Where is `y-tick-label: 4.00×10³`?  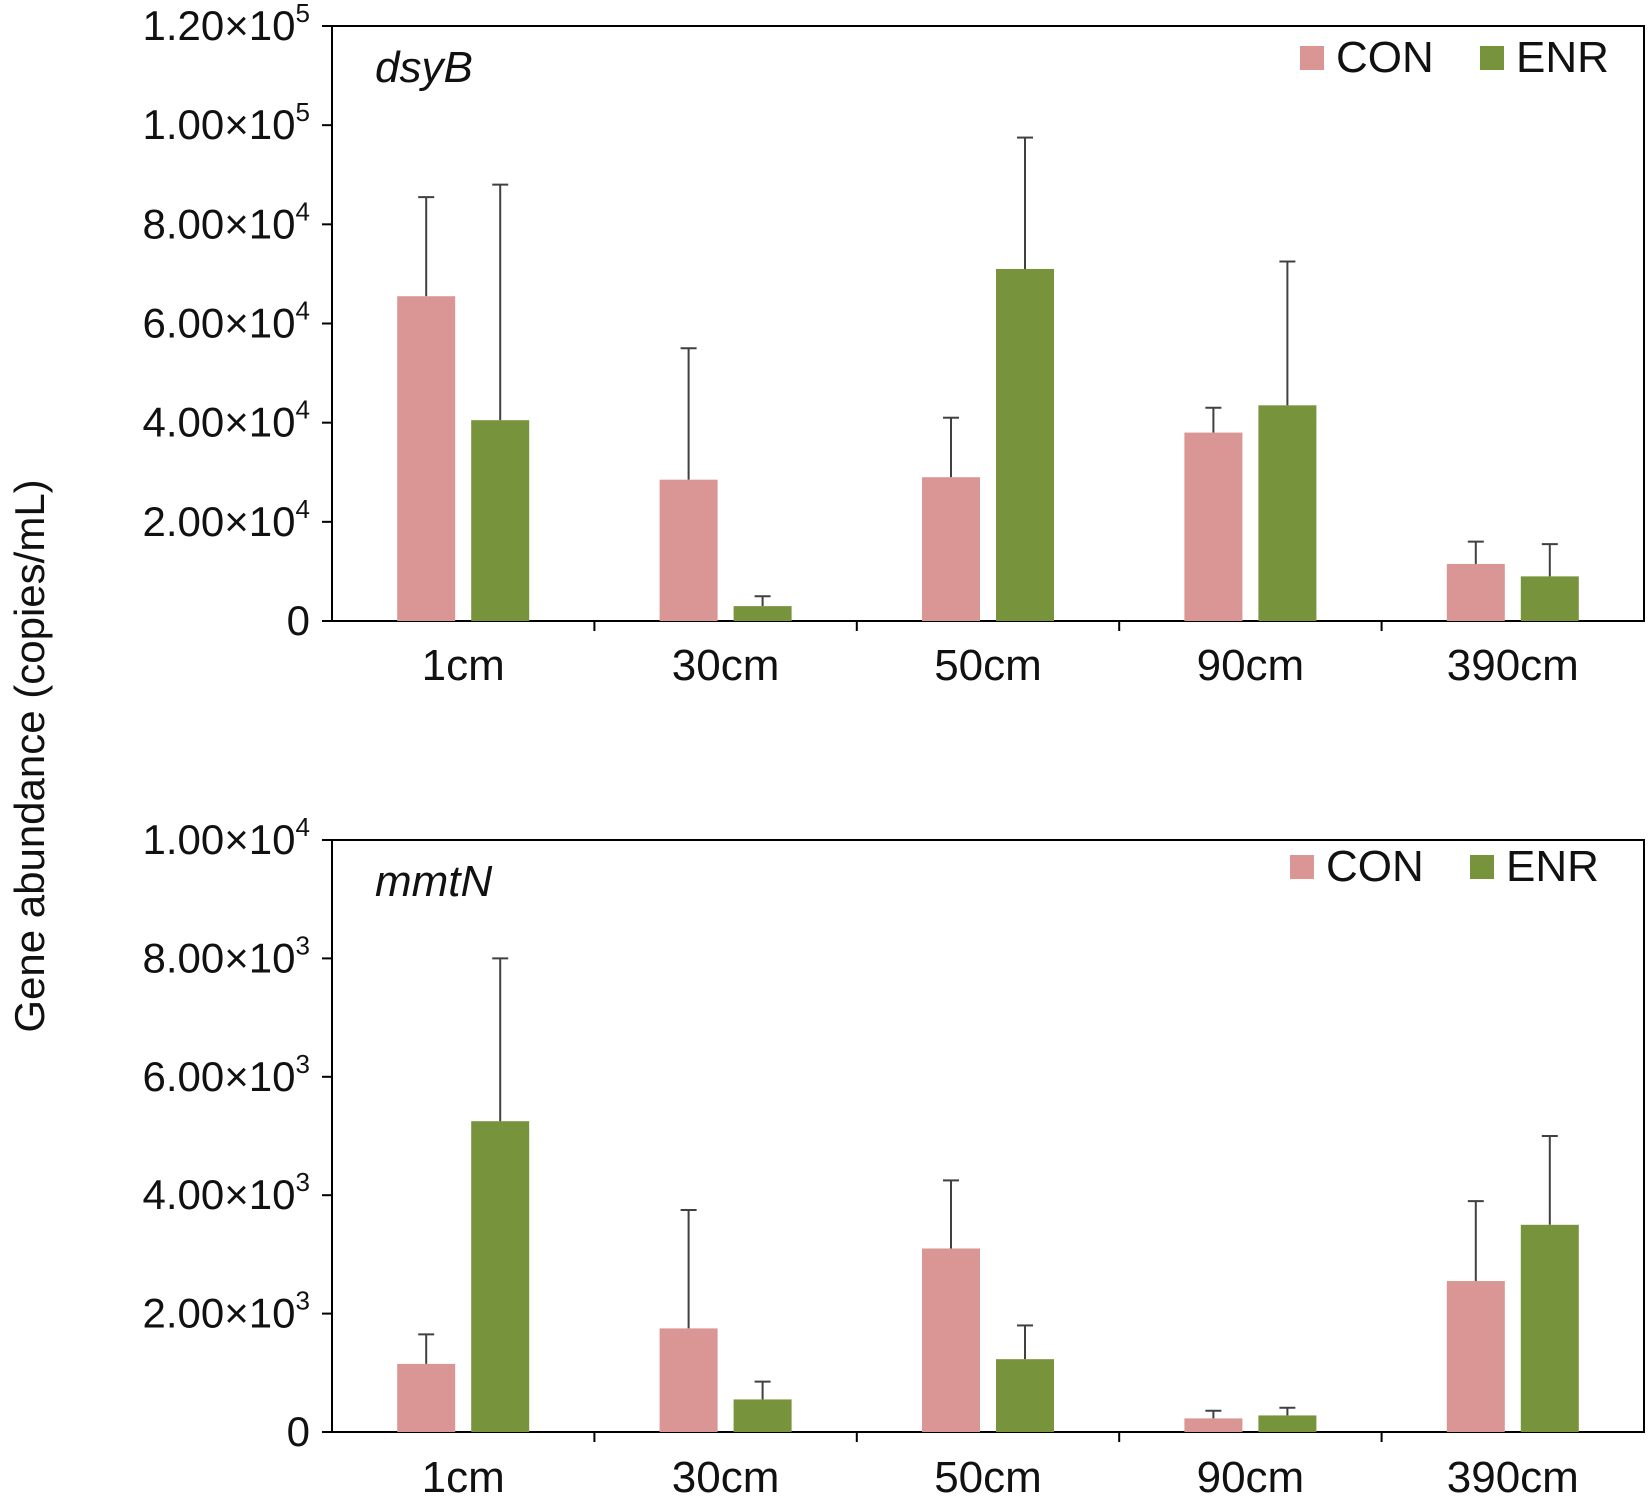
y-tick-label: 4.00×10³ is located at coordinates (226, 1192).